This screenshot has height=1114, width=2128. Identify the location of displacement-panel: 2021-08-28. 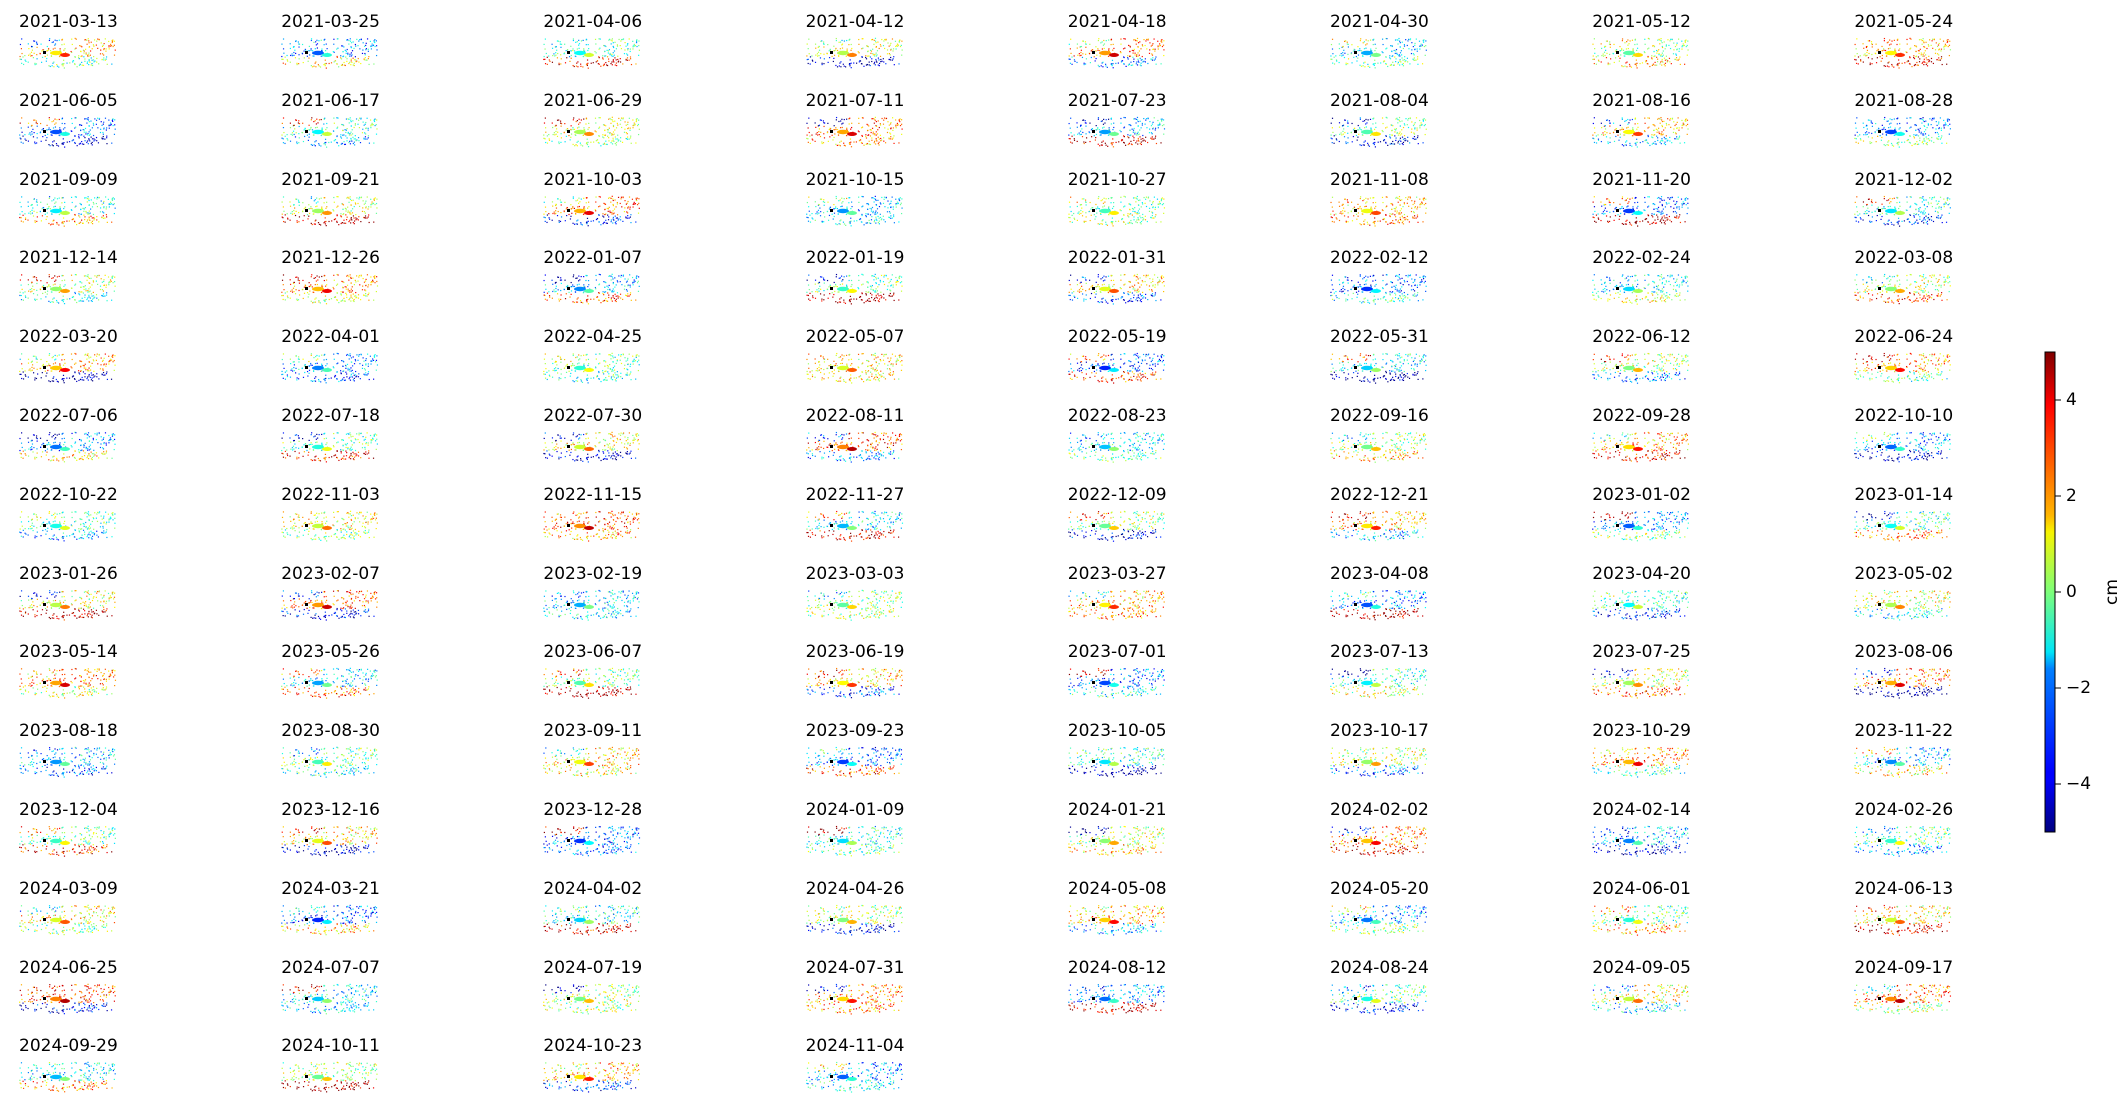
(1984, 130).